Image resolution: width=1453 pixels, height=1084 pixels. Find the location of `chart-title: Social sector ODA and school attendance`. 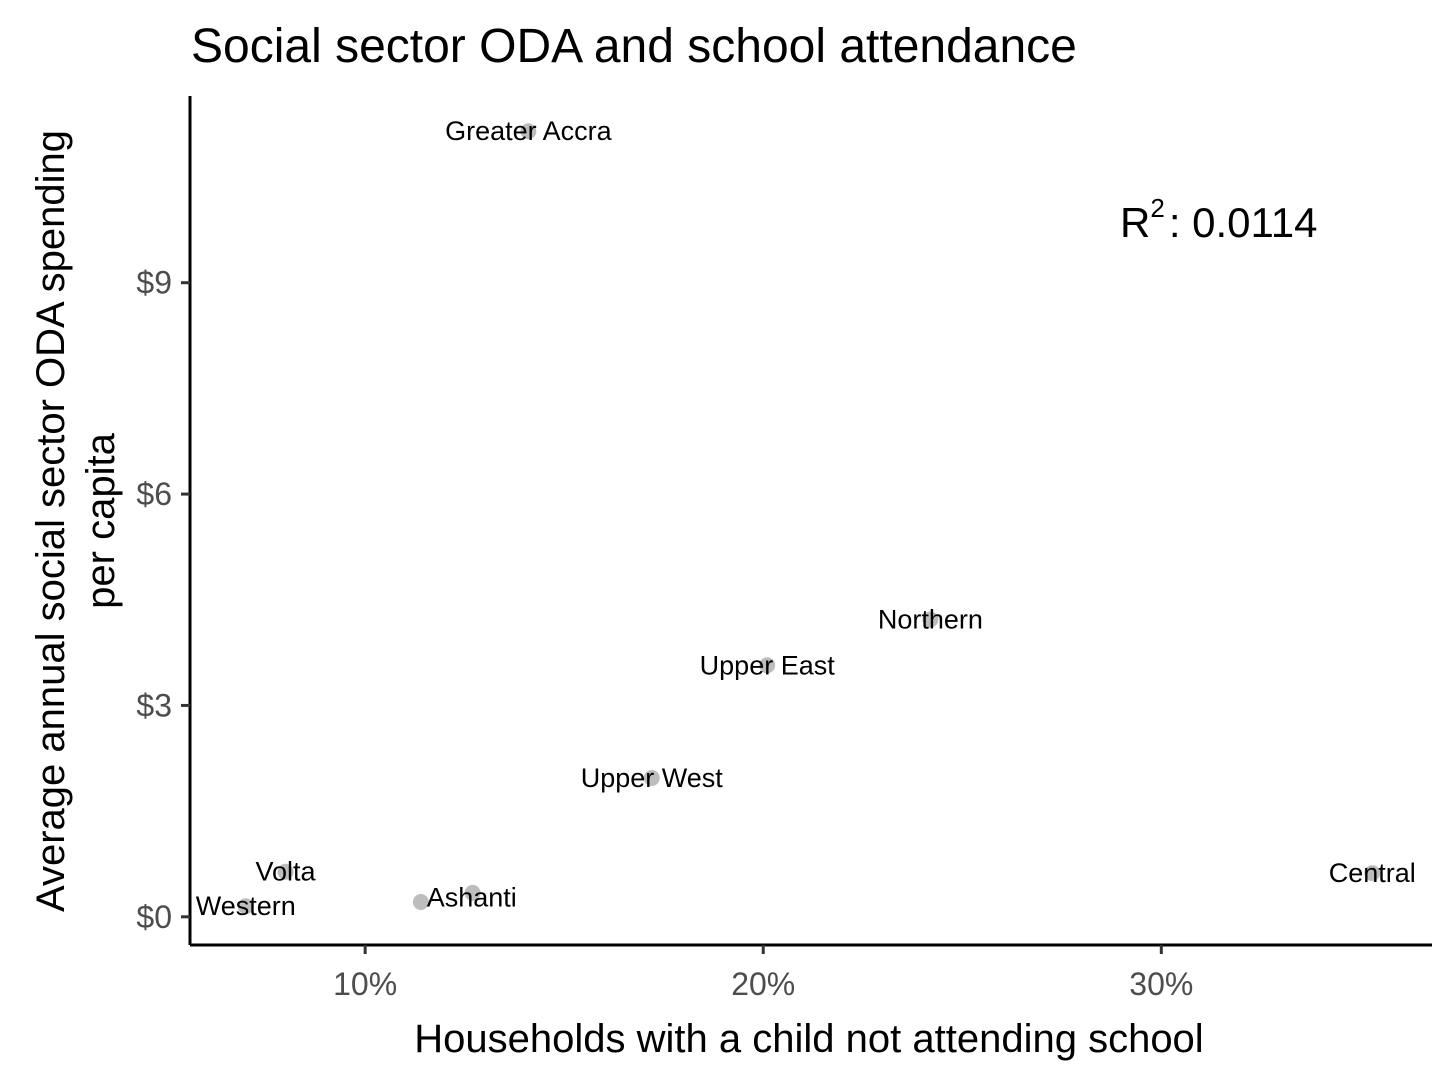

chart-title: Social sector ODA and school attendance is located at coordinates (634, 46).